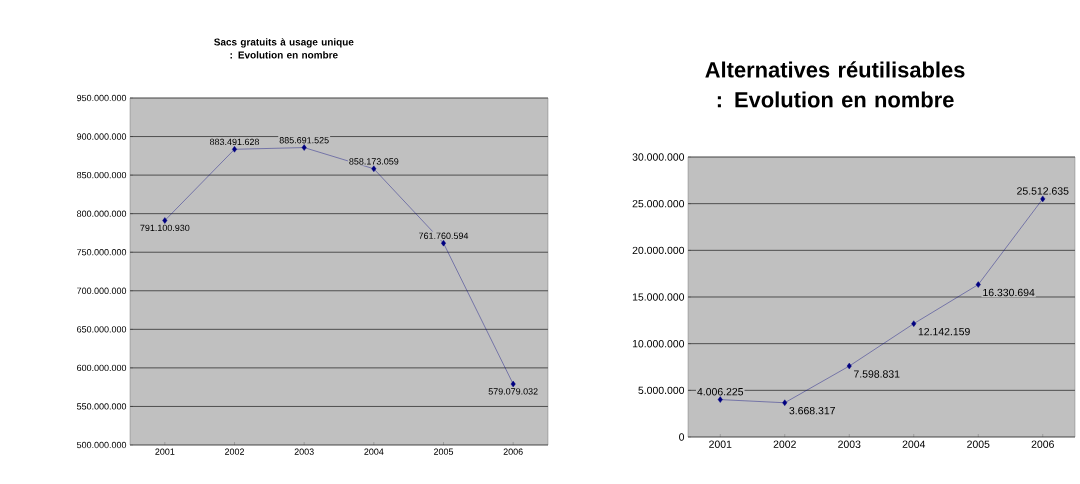 This screenshot has width=1080, height=484. What do you see at coordinates (944, 331) in the screenshot?
I see `data-label: 12.142.159` at bounding box center [944, 331].